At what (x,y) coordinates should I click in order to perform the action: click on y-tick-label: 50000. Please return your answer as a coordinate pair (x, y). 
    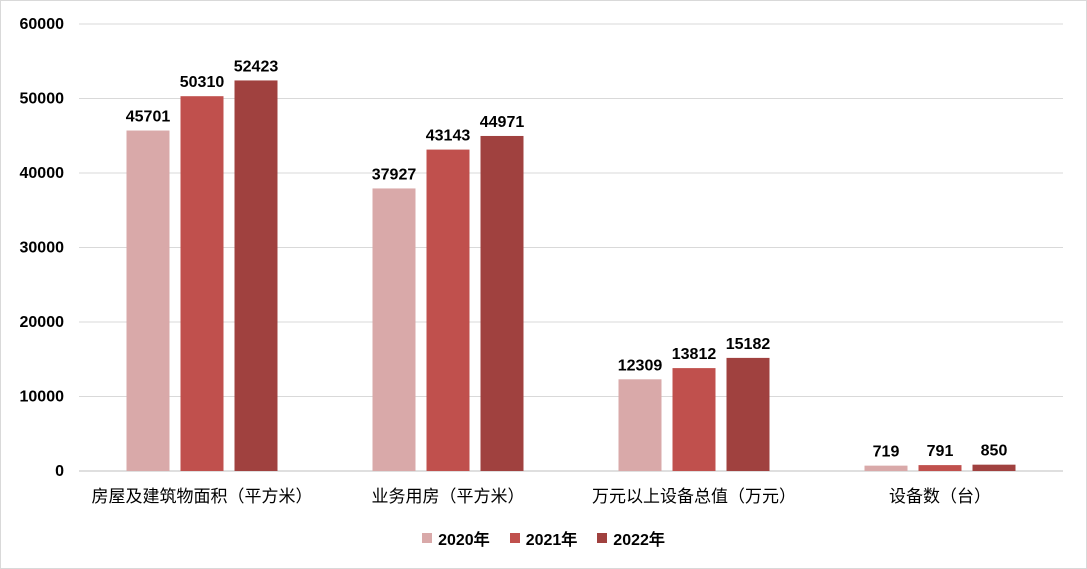
    Looking at the image, I should click on (42, 99).